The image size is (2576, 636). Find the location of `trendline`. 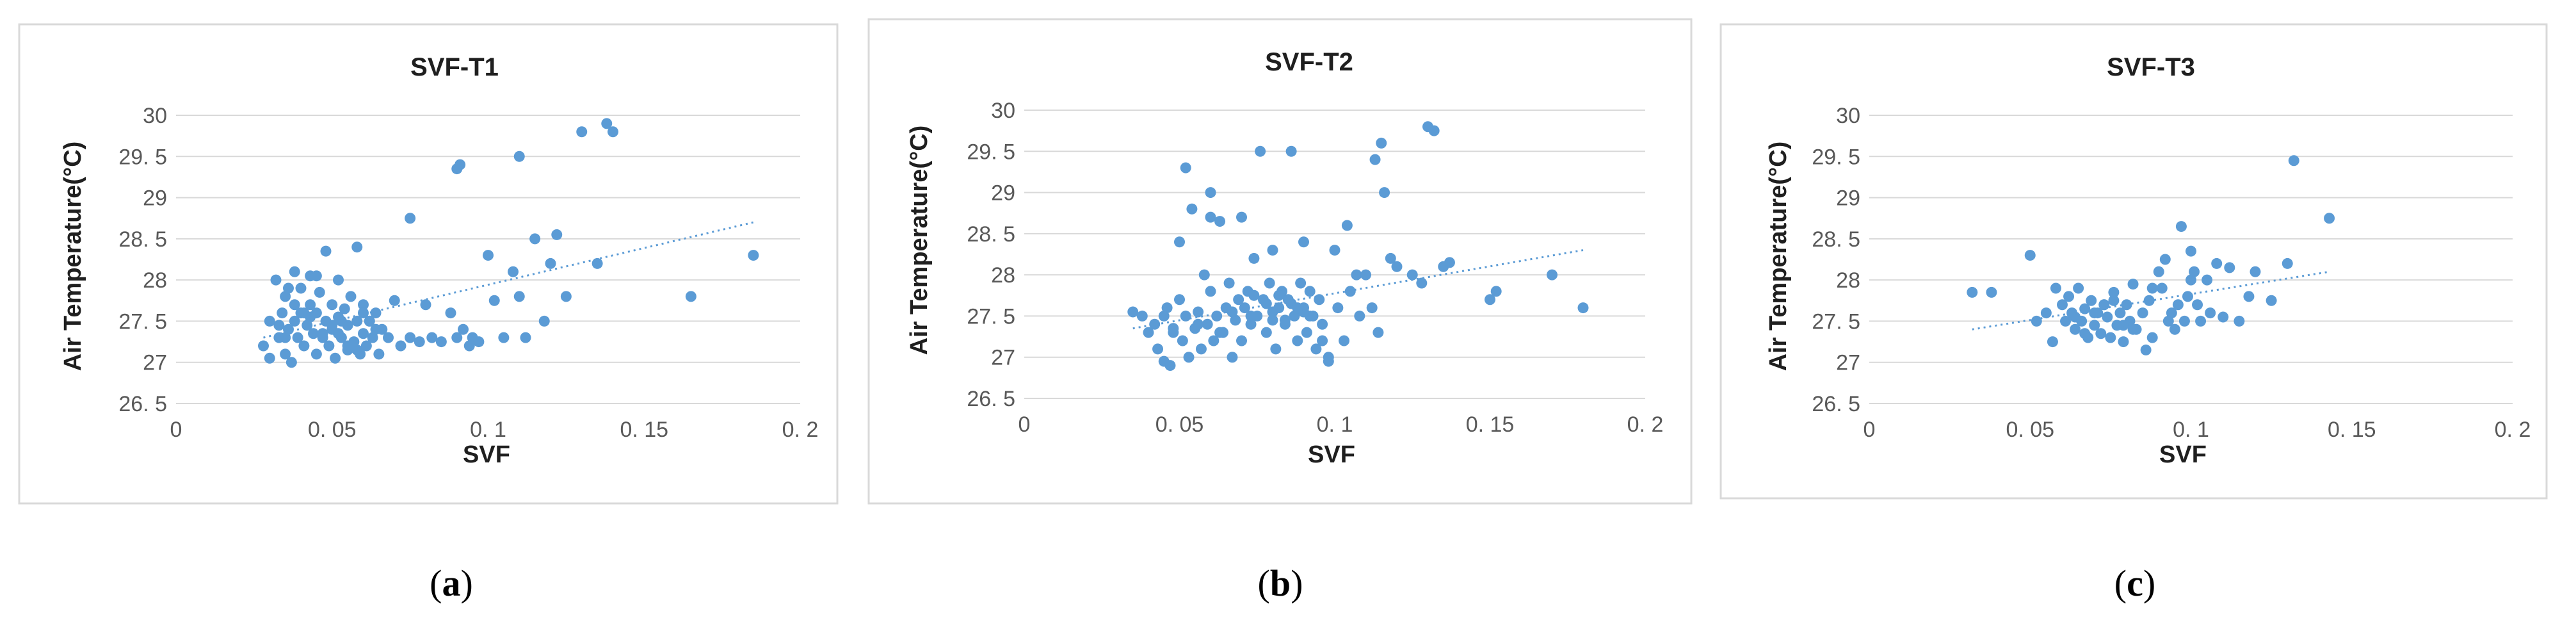

trendline is located at coordinates (2151, 300).